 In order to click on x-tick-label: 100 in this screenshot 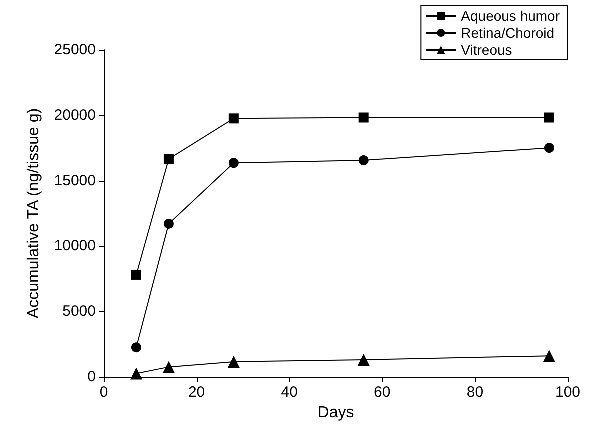, I will do `click(568, 392)`.